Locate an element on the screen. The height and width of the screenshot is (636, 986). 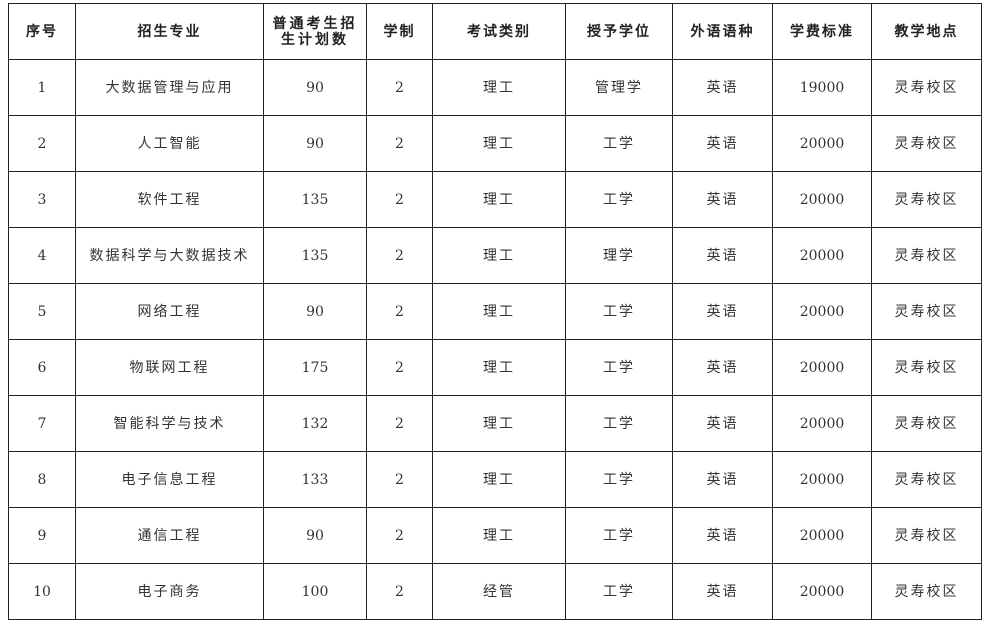
header-exam-category: 考试类别 is located at coordinates (499, 31).